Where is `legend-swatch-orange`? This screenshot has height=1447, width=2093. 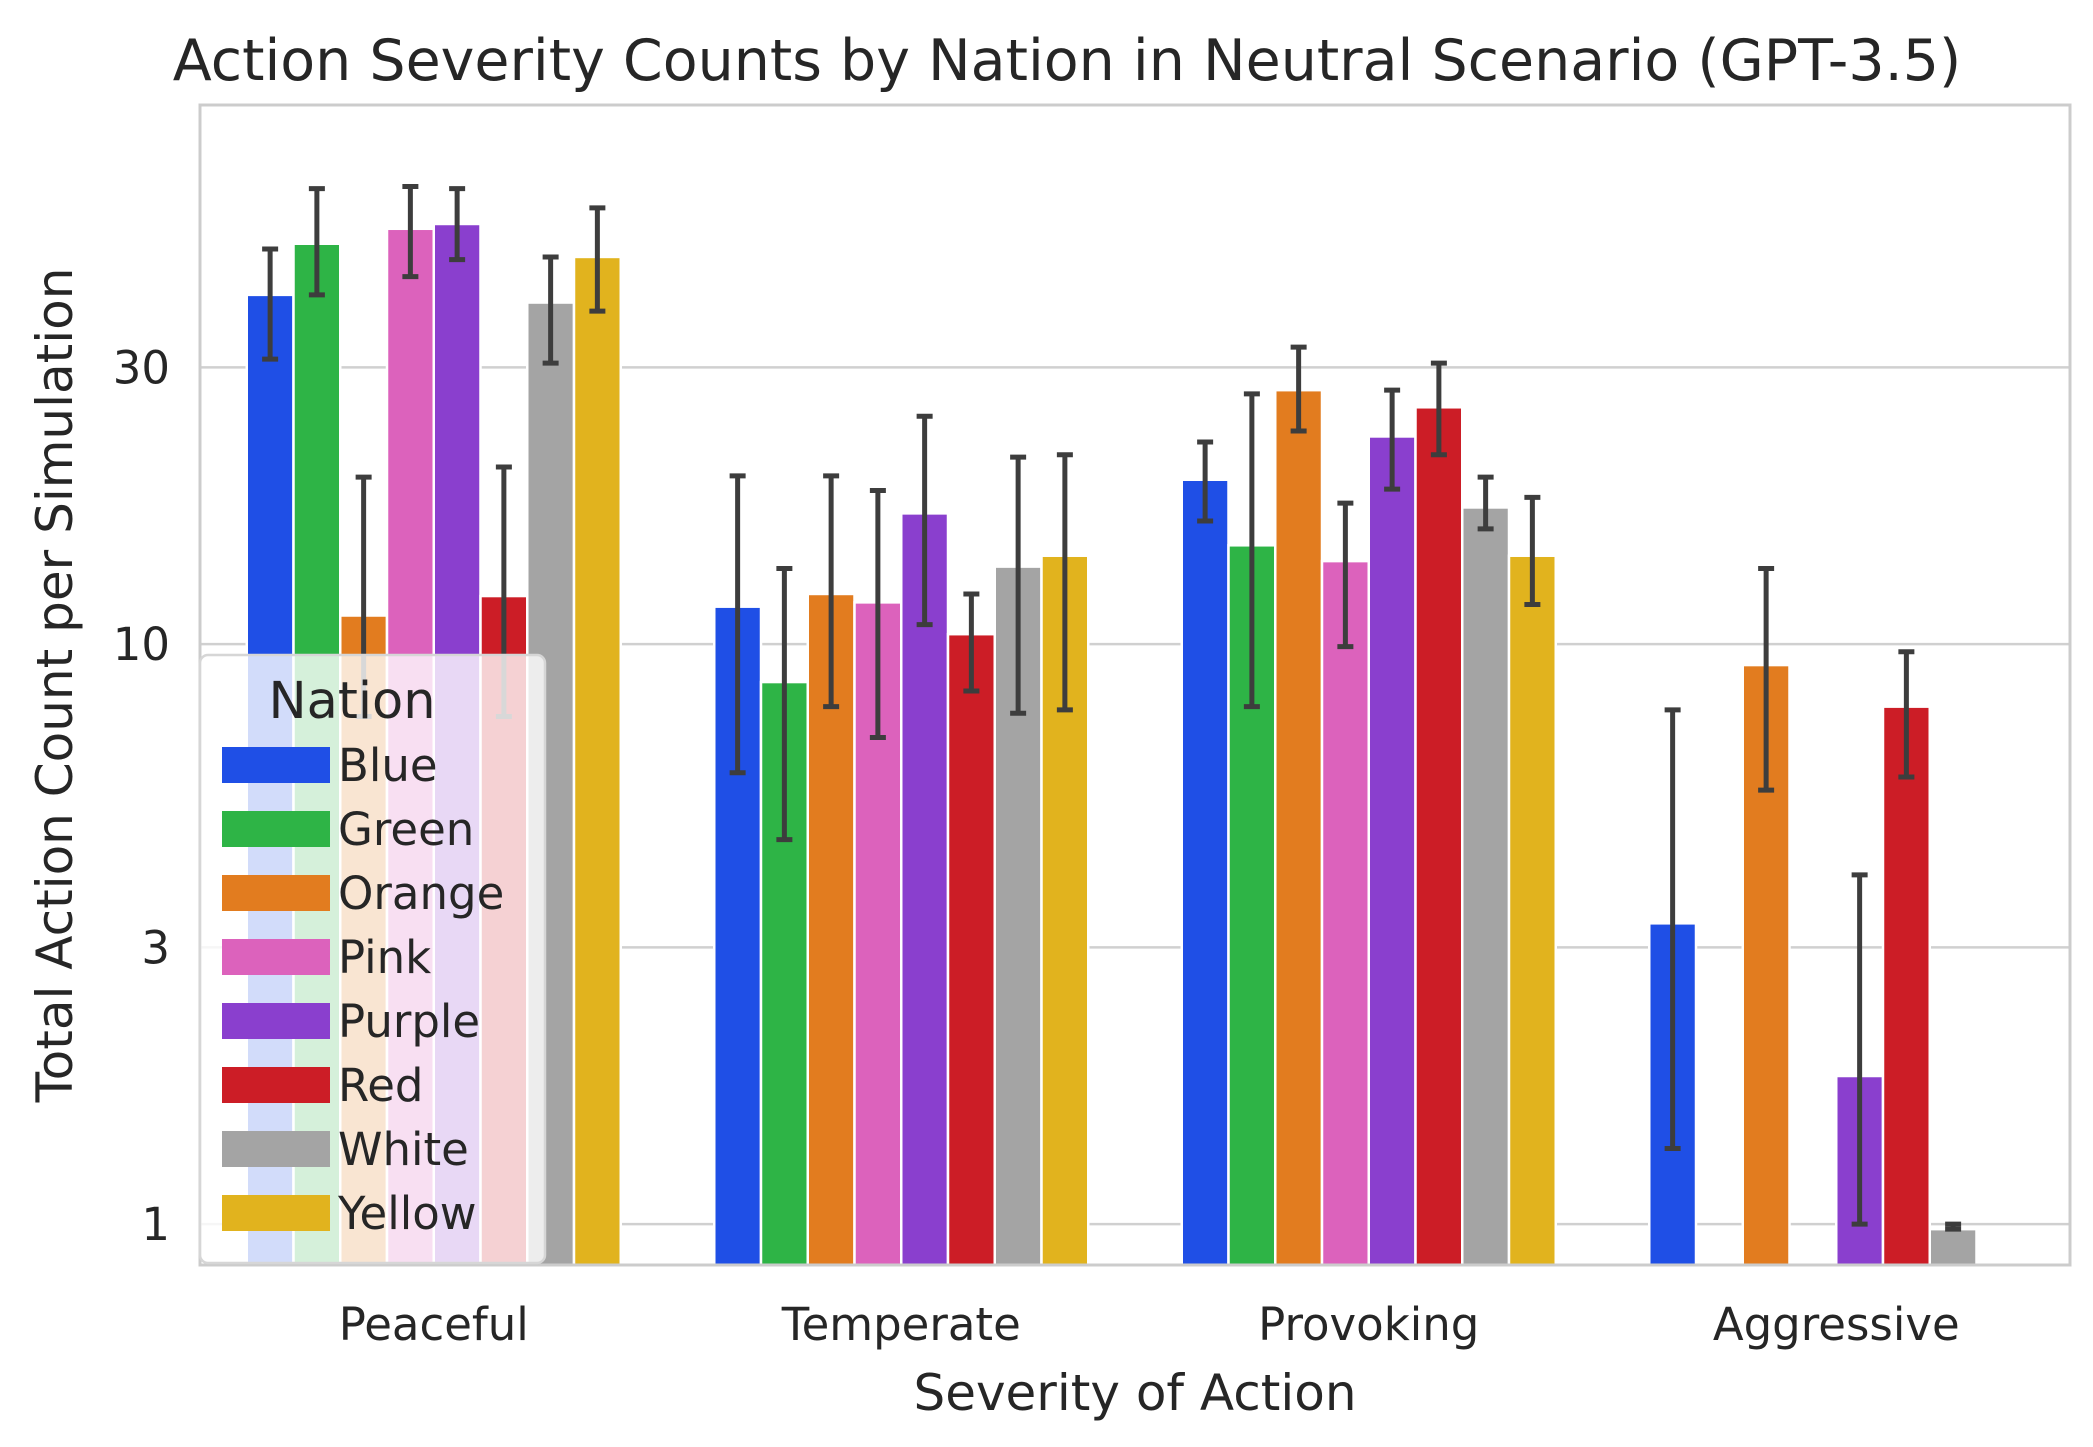 legend-swatch-orange is located at coordinates (276, 893).